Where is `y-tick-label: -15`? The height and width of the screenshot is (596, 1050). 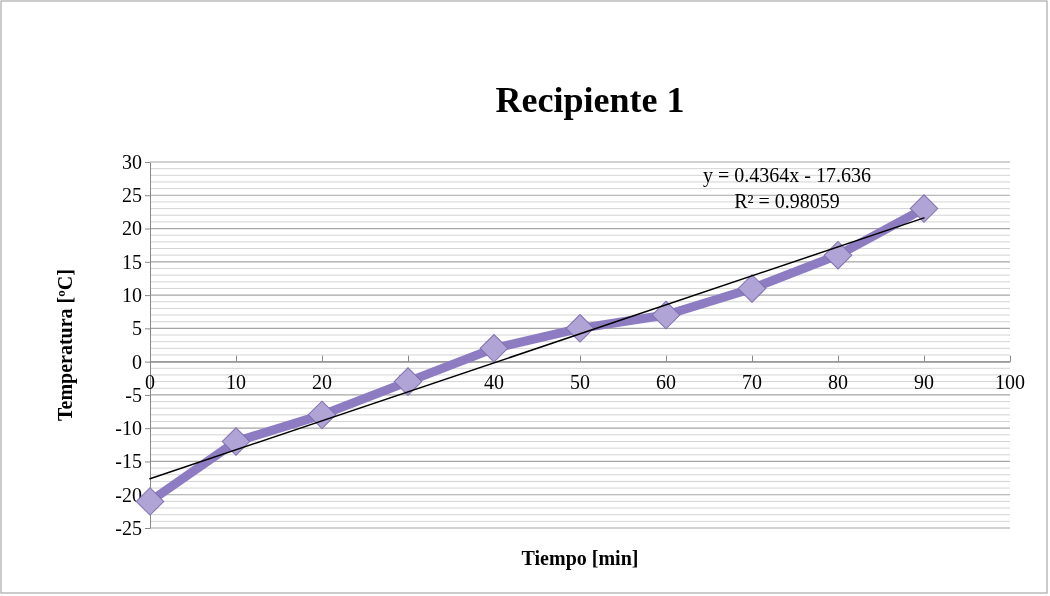 y-tick-label: -15 is located at coordinates (128, 461).